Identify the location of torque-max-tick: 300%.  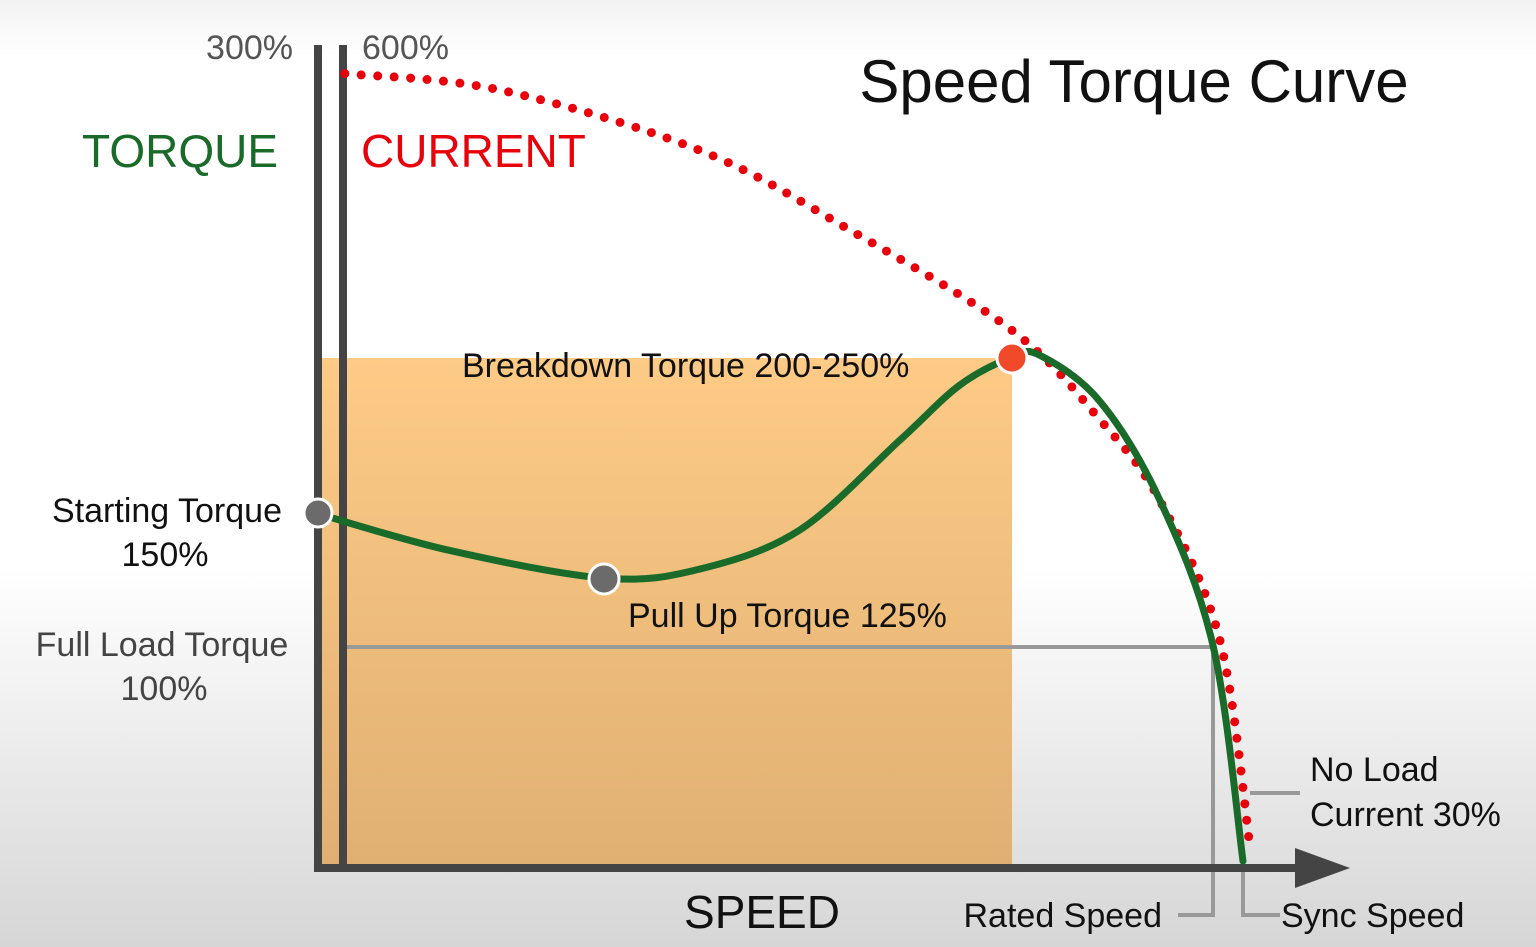
(249, 48).